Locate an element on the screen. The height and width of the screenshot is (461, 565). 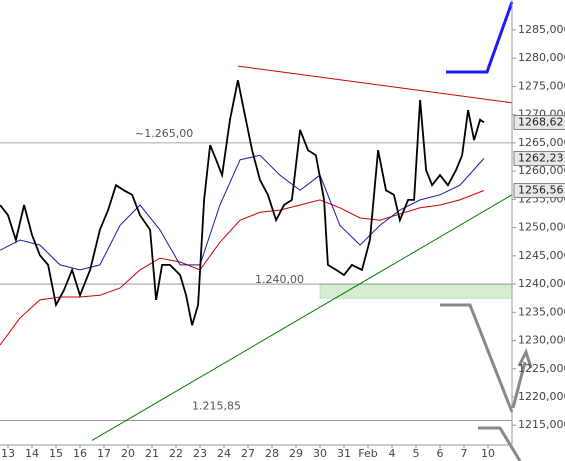
y-tick-label: 1240,000 is located at coordinates (541, 283).